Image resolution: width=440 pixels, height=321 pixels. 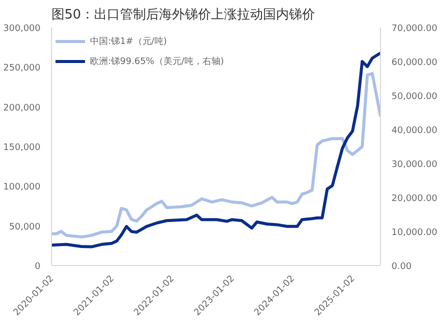 I want to click on y2-tick-label: 70,000.00, so click(x=415, y=29).